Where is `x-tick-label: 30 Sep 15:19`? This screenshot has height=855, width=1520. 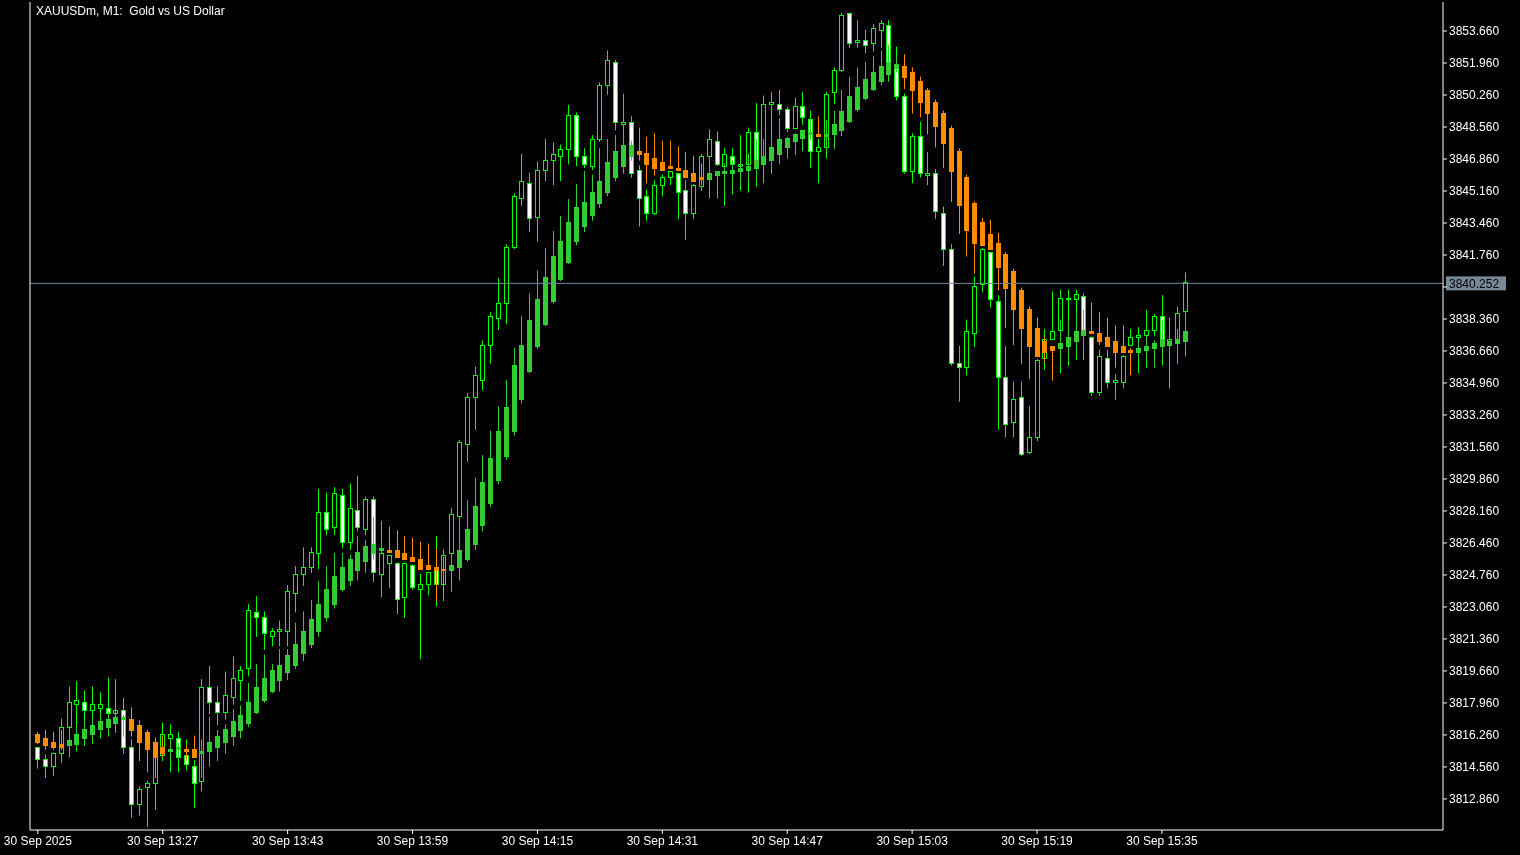
x-tick-label: 30 Sep 15:19 is located at coordinates (1037, 840).